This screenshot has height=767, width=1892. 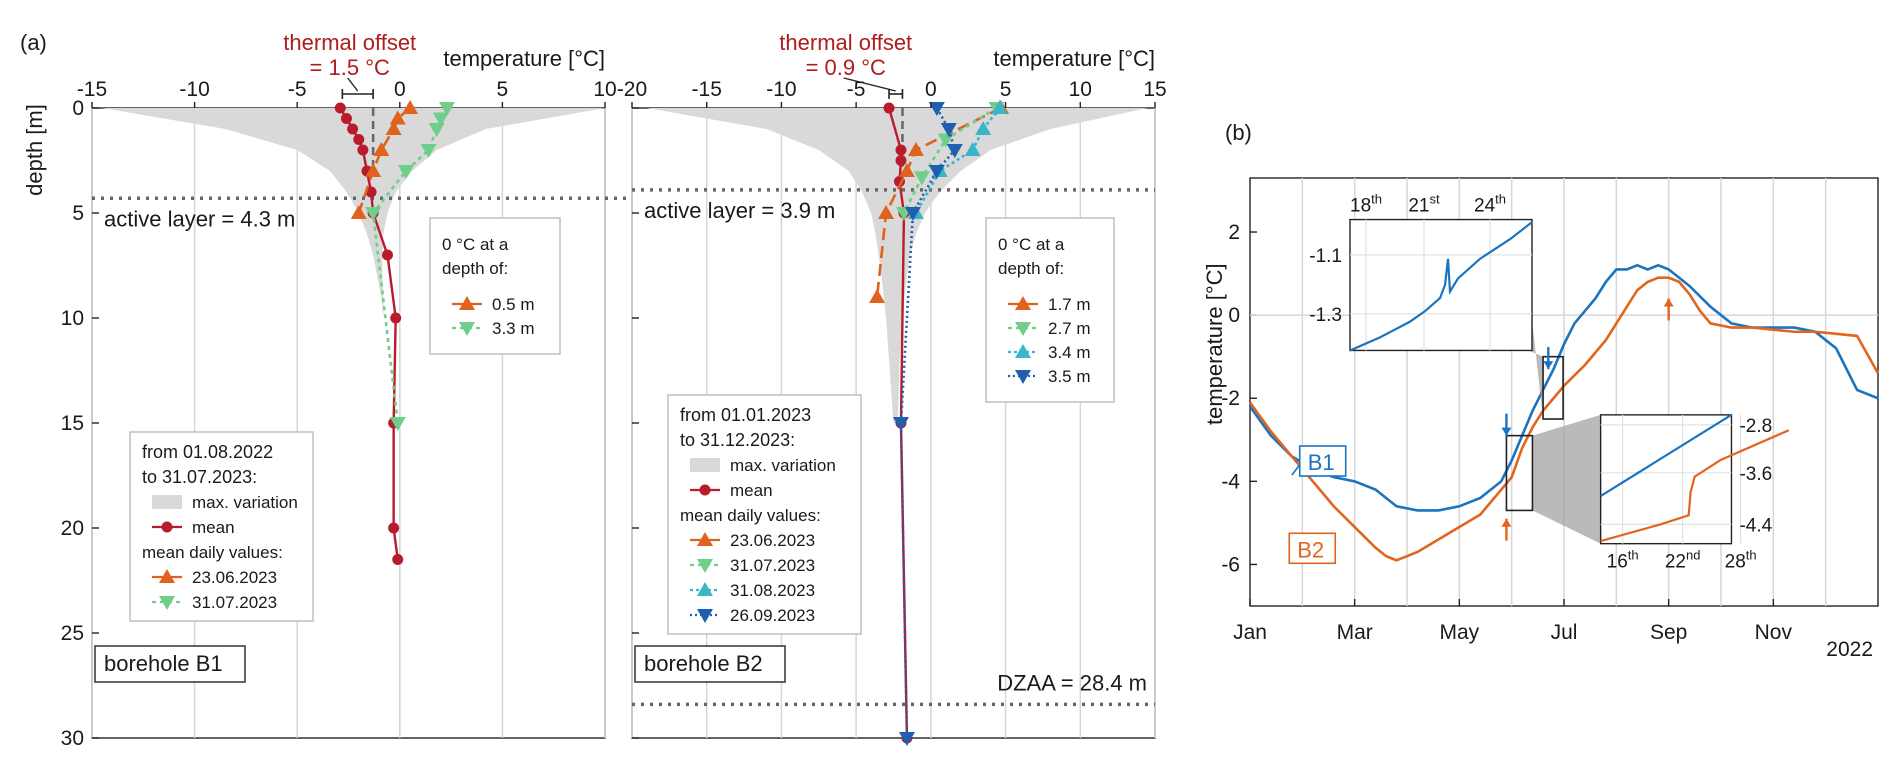 I want to click on legend-entry: 31.08.2023, so click(x=772, y=590).